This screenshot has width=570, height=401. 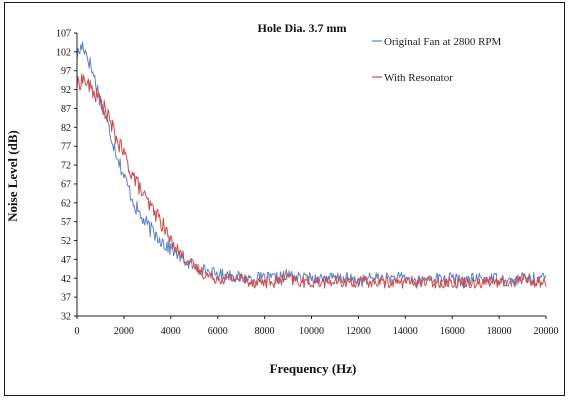 What do you see at coordinates (66, 71) in the screenshot?
I see `y-tick-label: 97` at bounding box center [66, 71].